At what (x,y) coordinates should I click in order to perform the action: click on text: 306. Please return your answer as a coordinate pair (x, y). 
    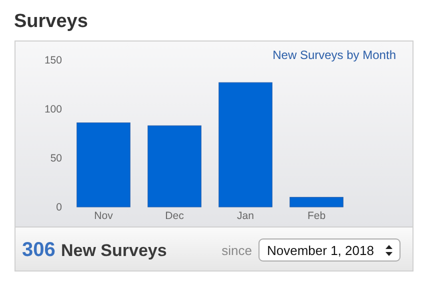
    Looking at the image, I should click on (39, 250).